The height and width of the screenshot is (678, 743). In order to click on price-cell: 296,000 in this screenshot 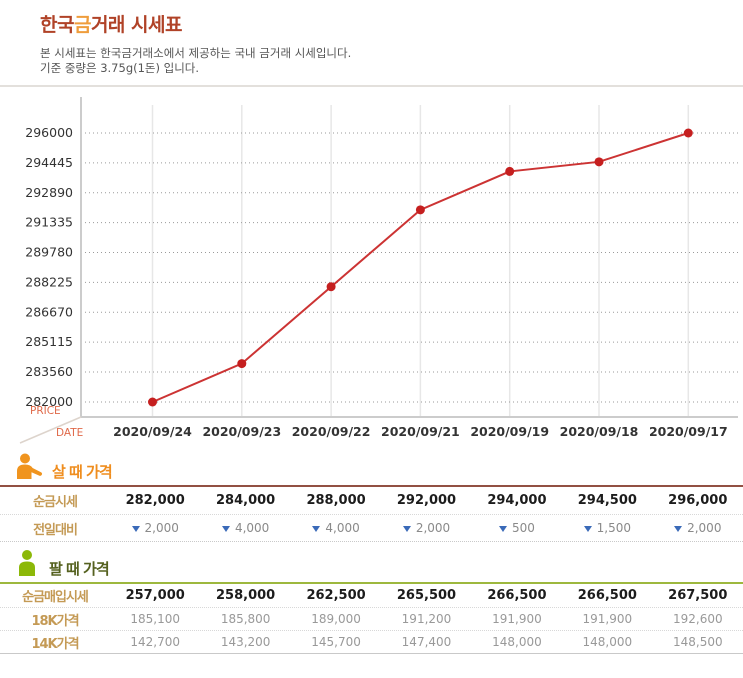, I will do `click(698, 500)`.